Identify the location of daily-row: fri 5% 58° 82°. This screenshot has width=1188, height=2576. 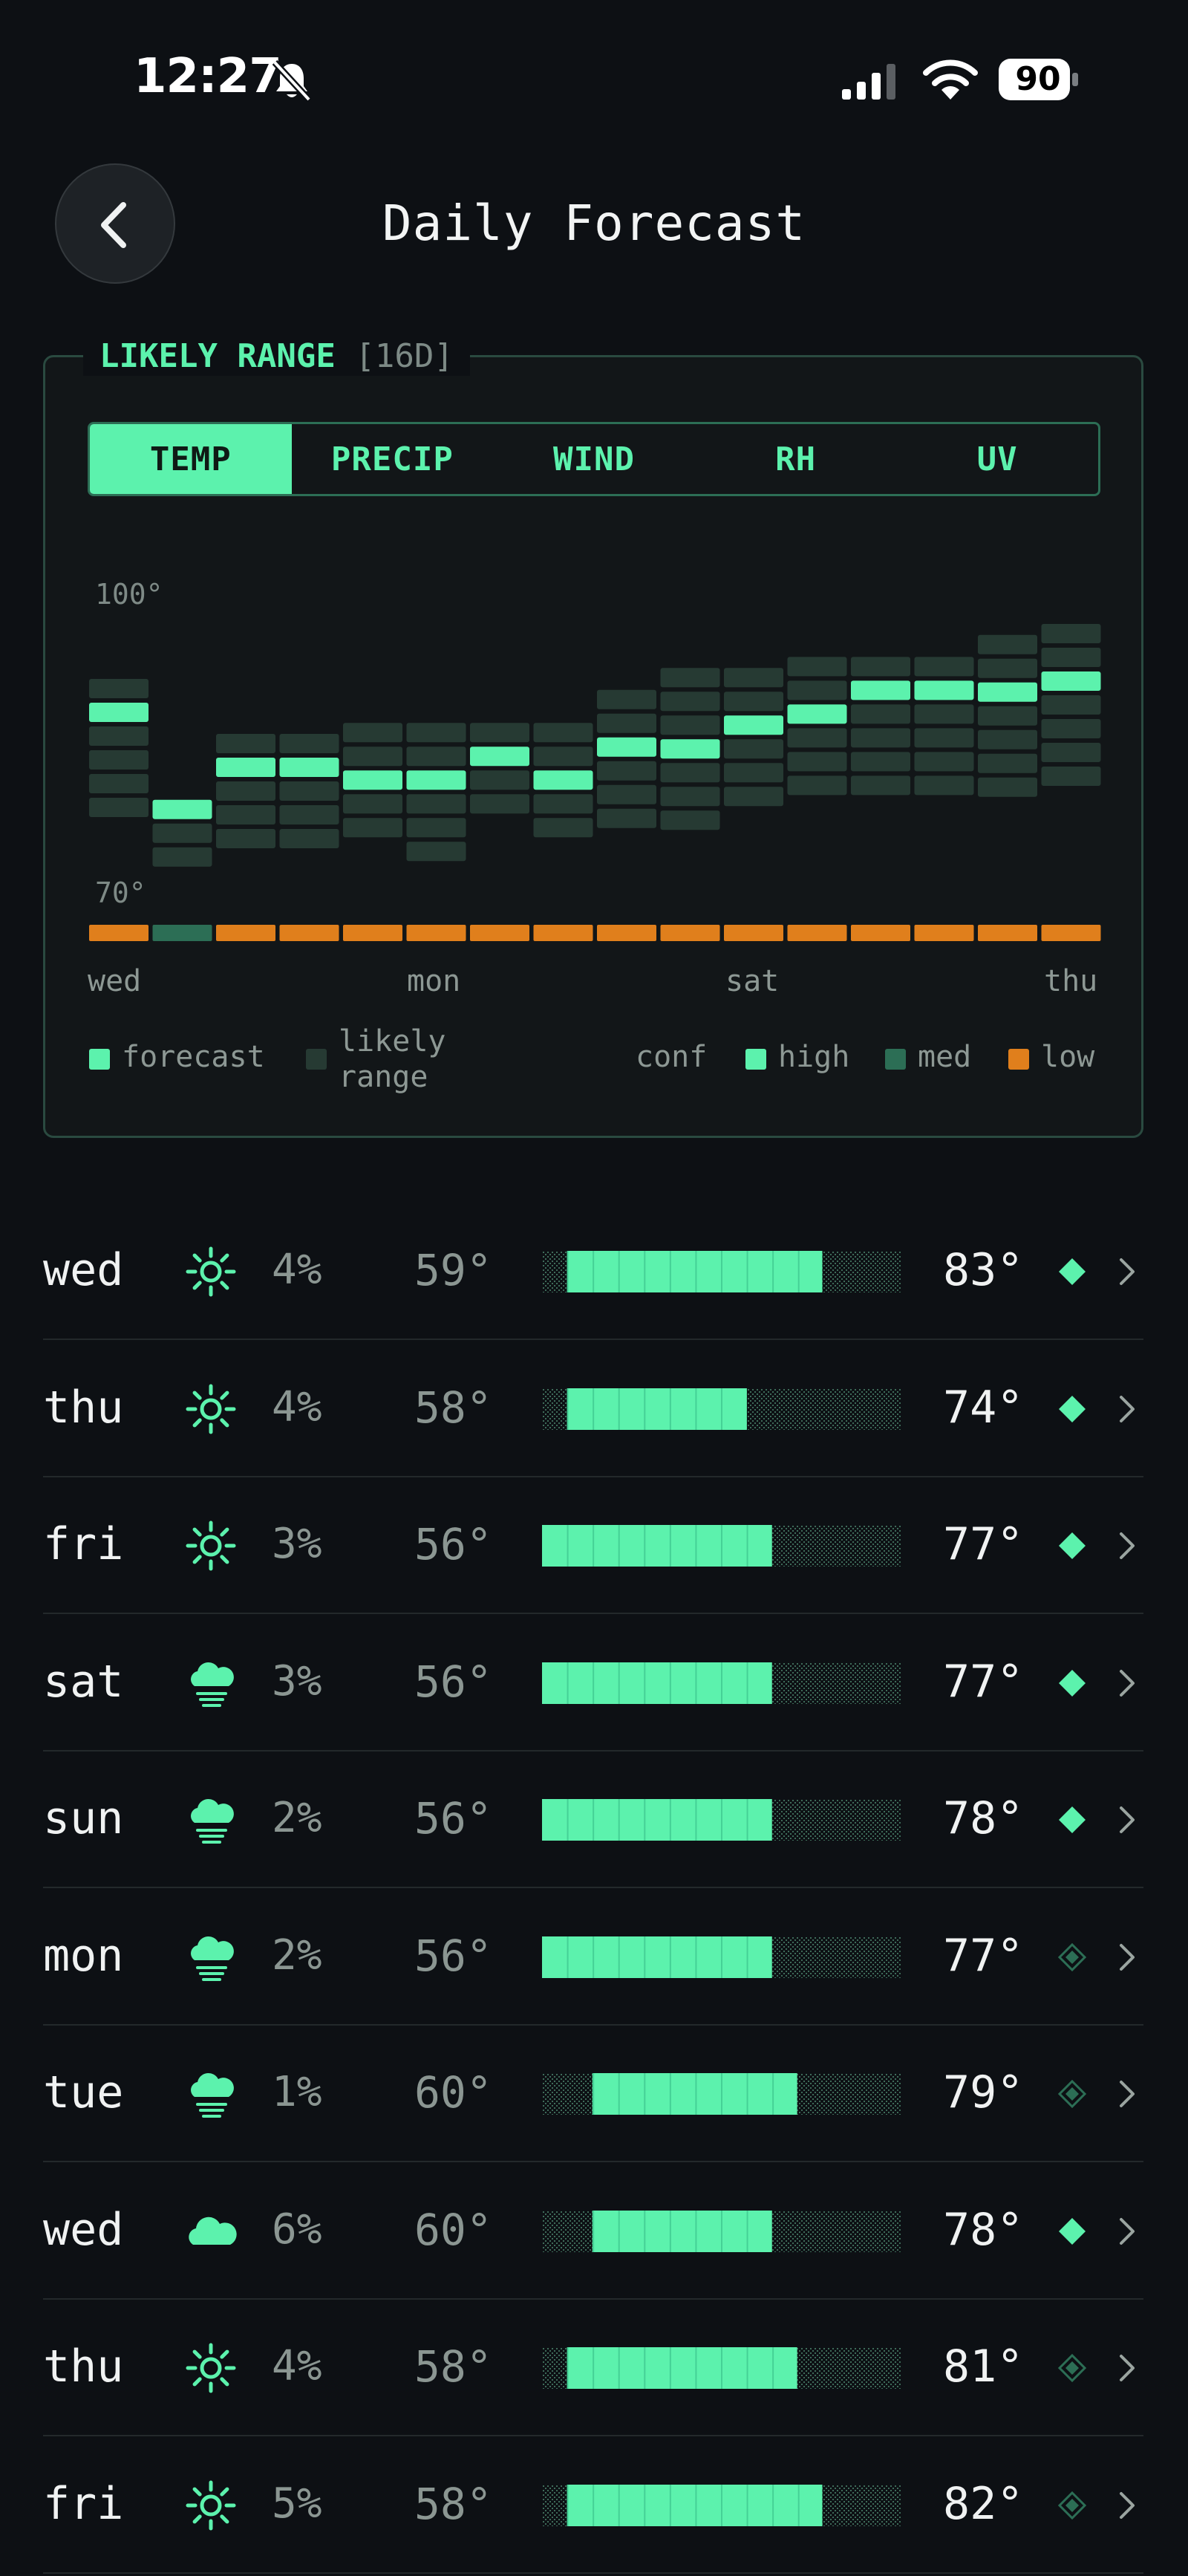
(593, 2505).